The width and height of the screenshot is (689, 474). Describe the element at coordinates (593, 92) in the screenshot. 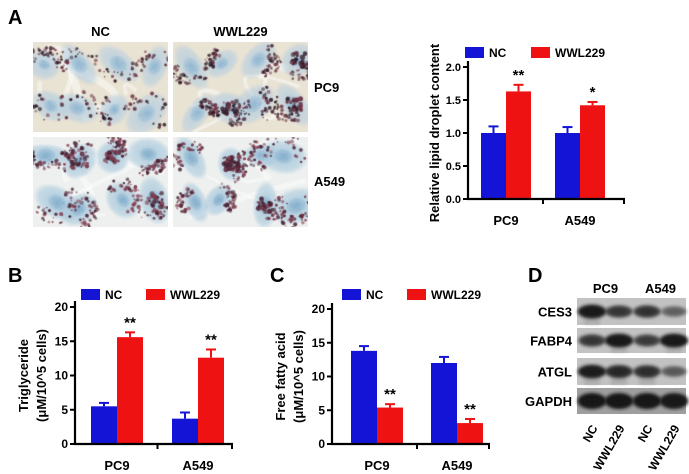

I see `significance-mark: *` at that location.